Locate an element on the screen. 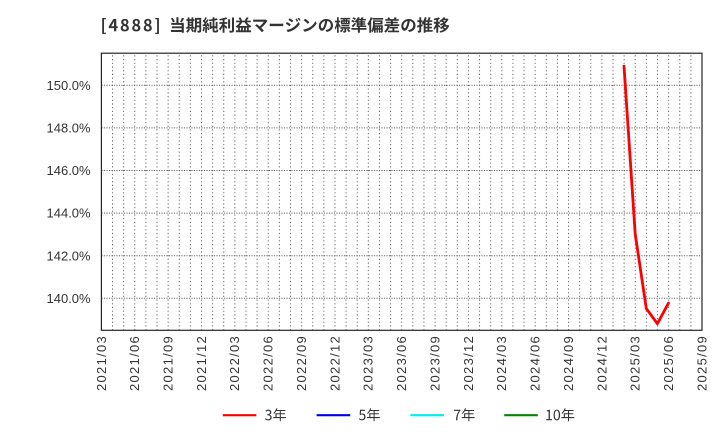 Image resolution: width=720 pixels, height=440 pixels. svg-text: 2024/03 is located at coordinates (501, 363).